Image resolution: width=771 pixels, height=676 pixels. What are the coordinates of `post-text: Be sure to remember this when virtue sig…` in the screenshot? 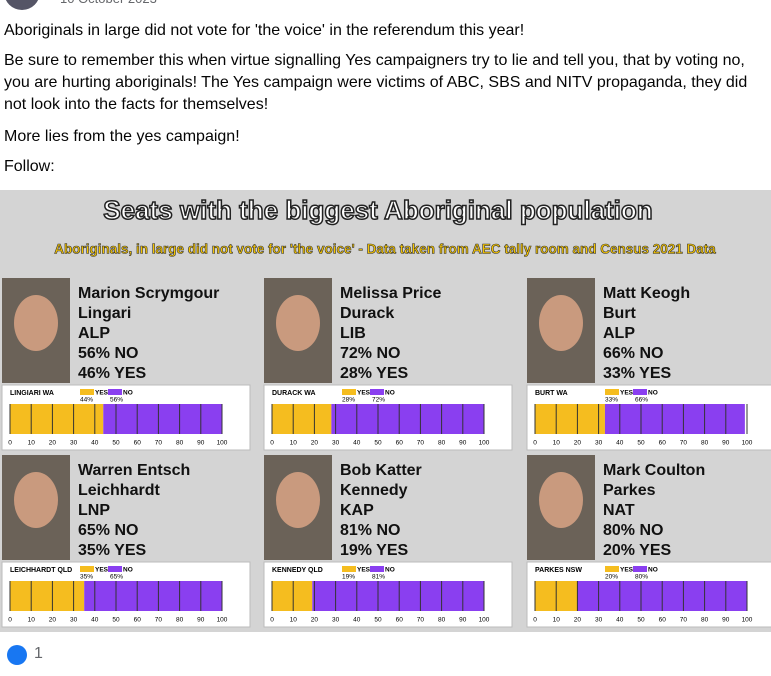 It's located at (376, 82).